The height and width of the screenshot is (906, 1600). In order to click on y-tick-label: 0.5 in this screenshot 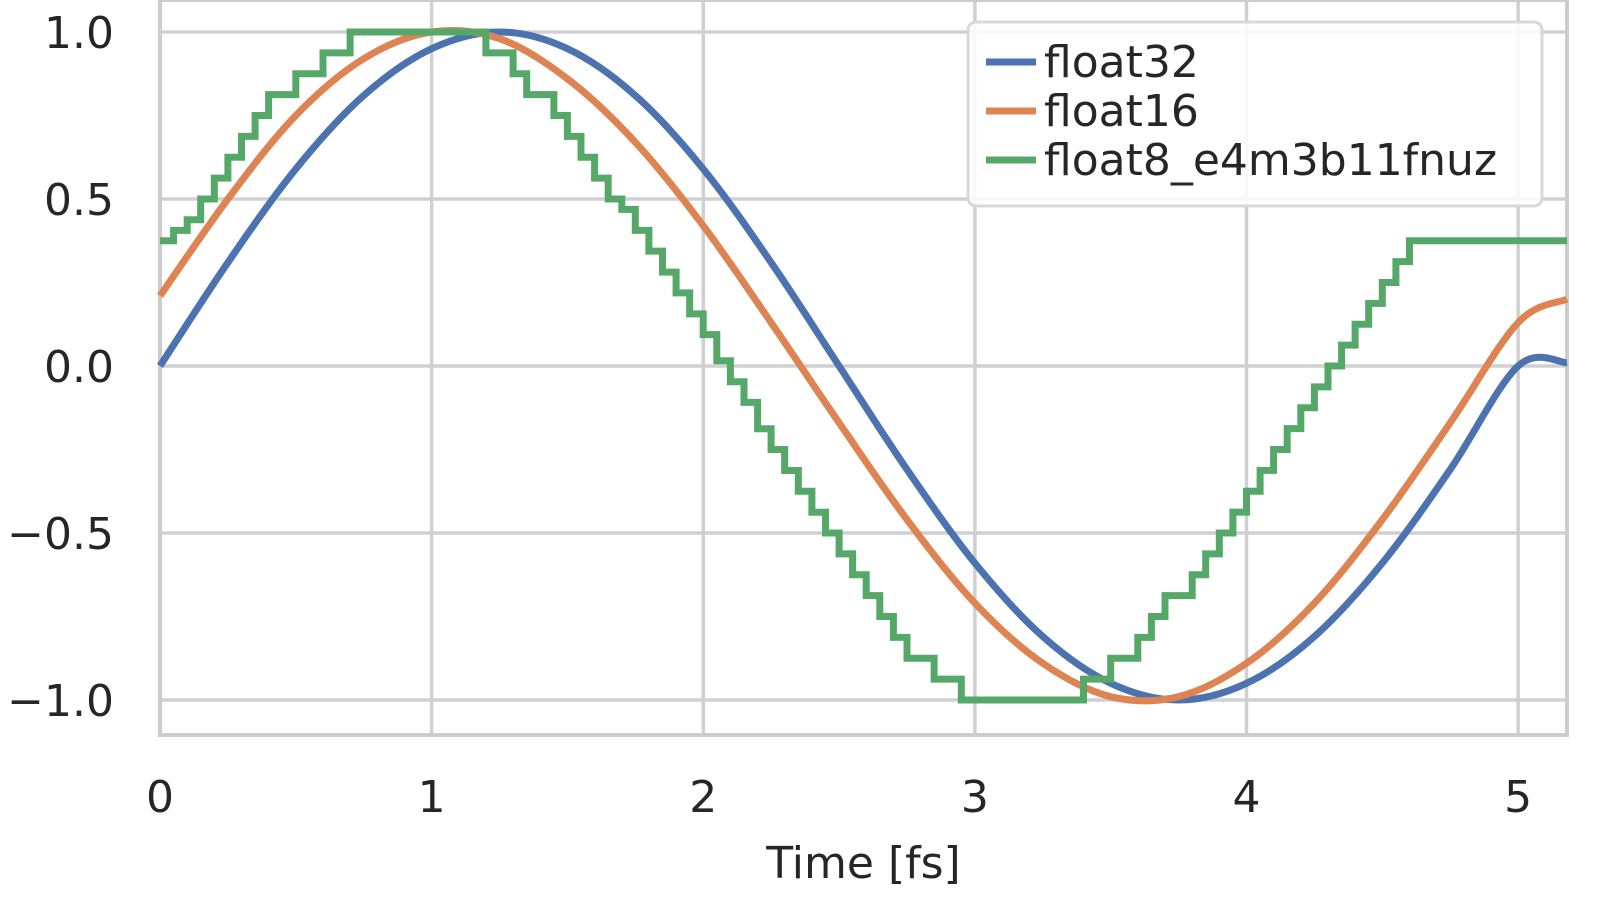, I will do `click(79, 200)`.